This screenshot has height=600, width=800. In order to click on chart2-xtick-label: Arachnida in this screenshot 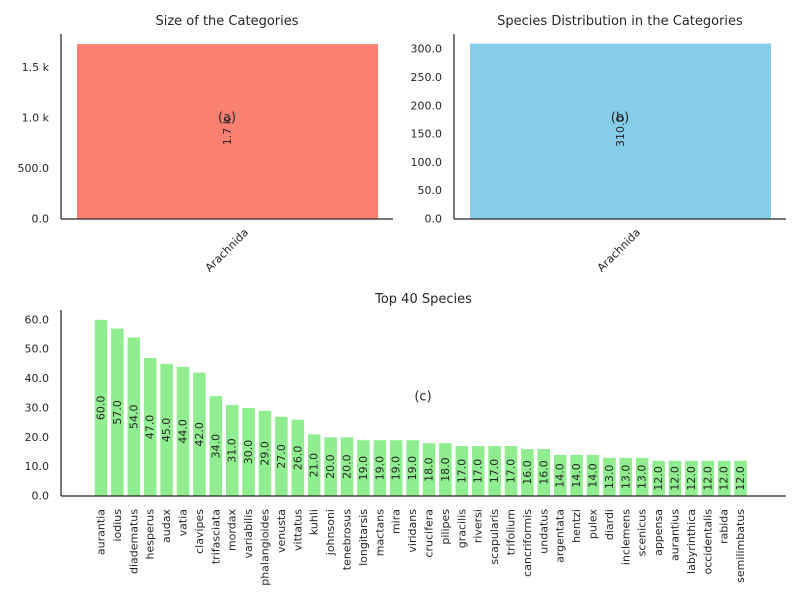, I will do `click(619, 250)`.